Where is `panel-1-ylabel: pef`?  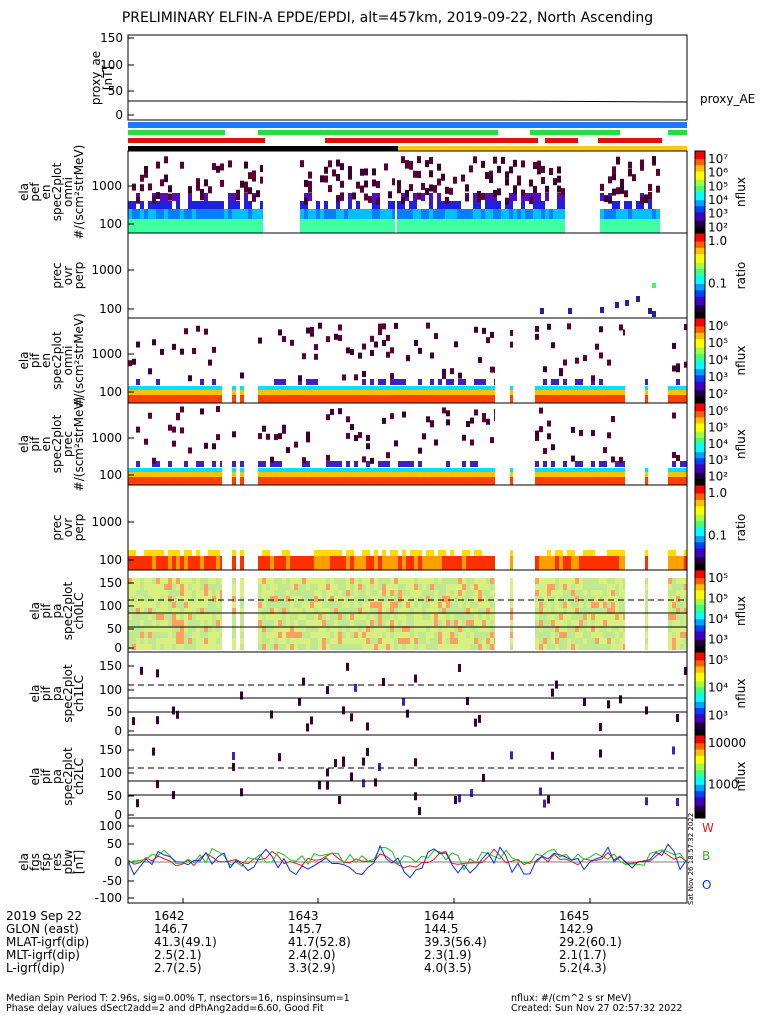 panel-1-ylabel: pef is located at coordinates (35, 192).